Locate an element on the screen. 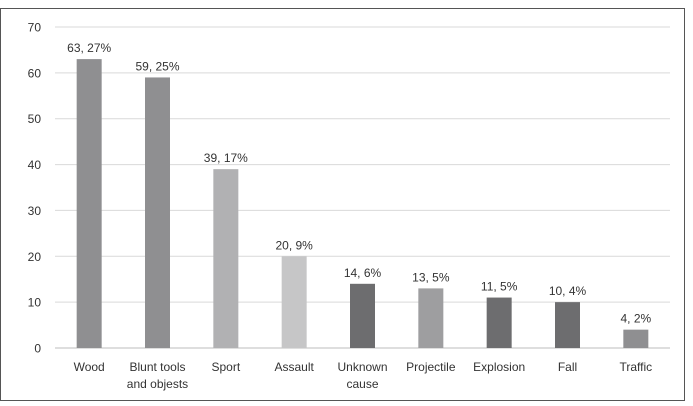  x-tick-label: Blunt tools is located at coordinates (157, 367).